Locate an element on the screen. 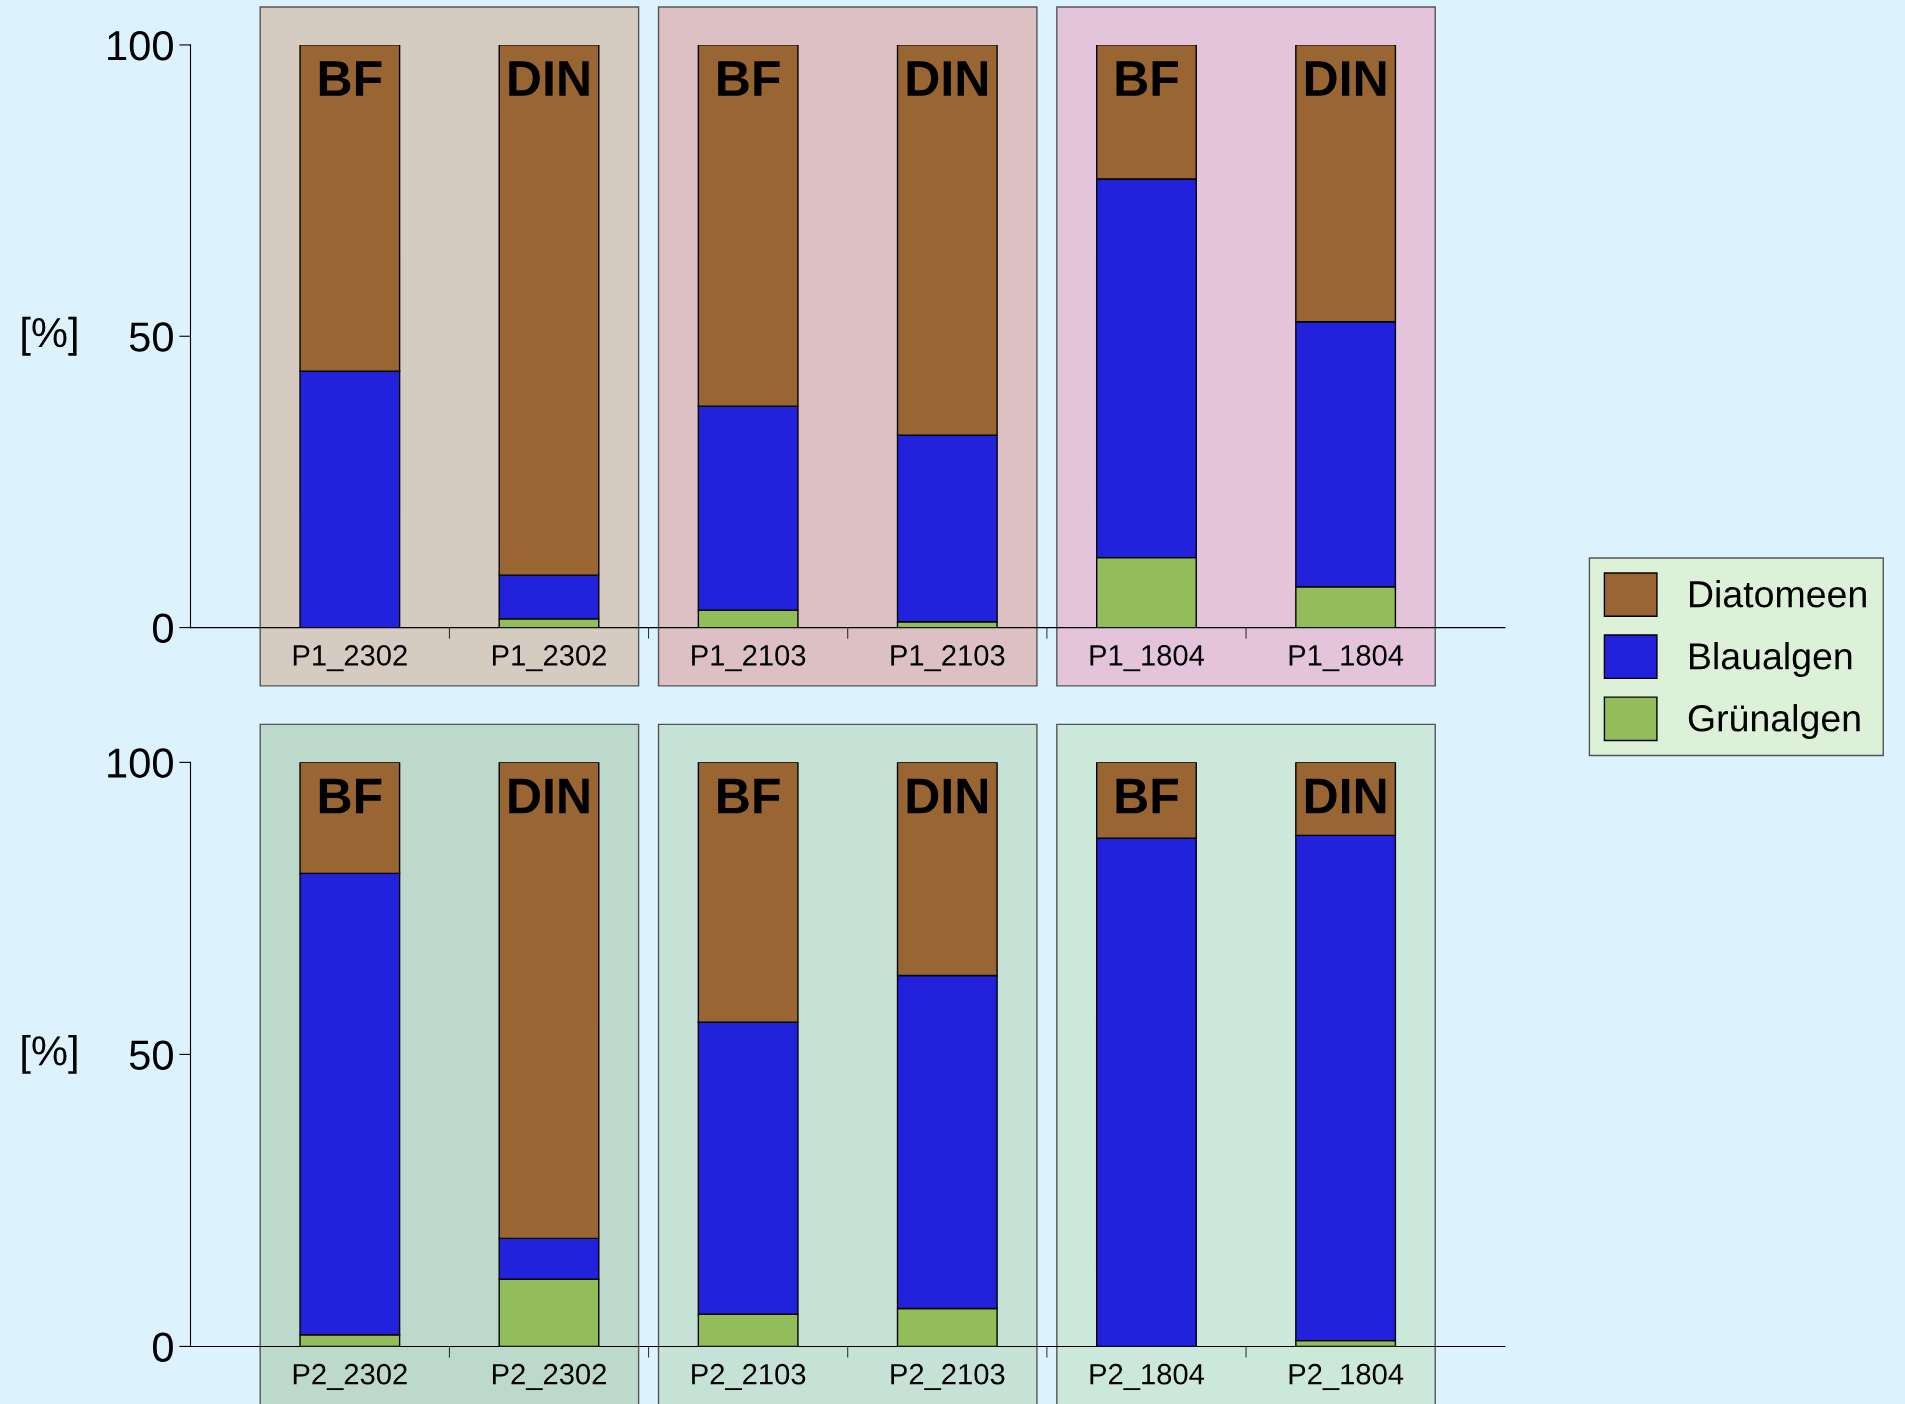 The width and height of the screenshot is (1905, 1404). legend-label: Diatomeen is located at coordinates (1778, 593).